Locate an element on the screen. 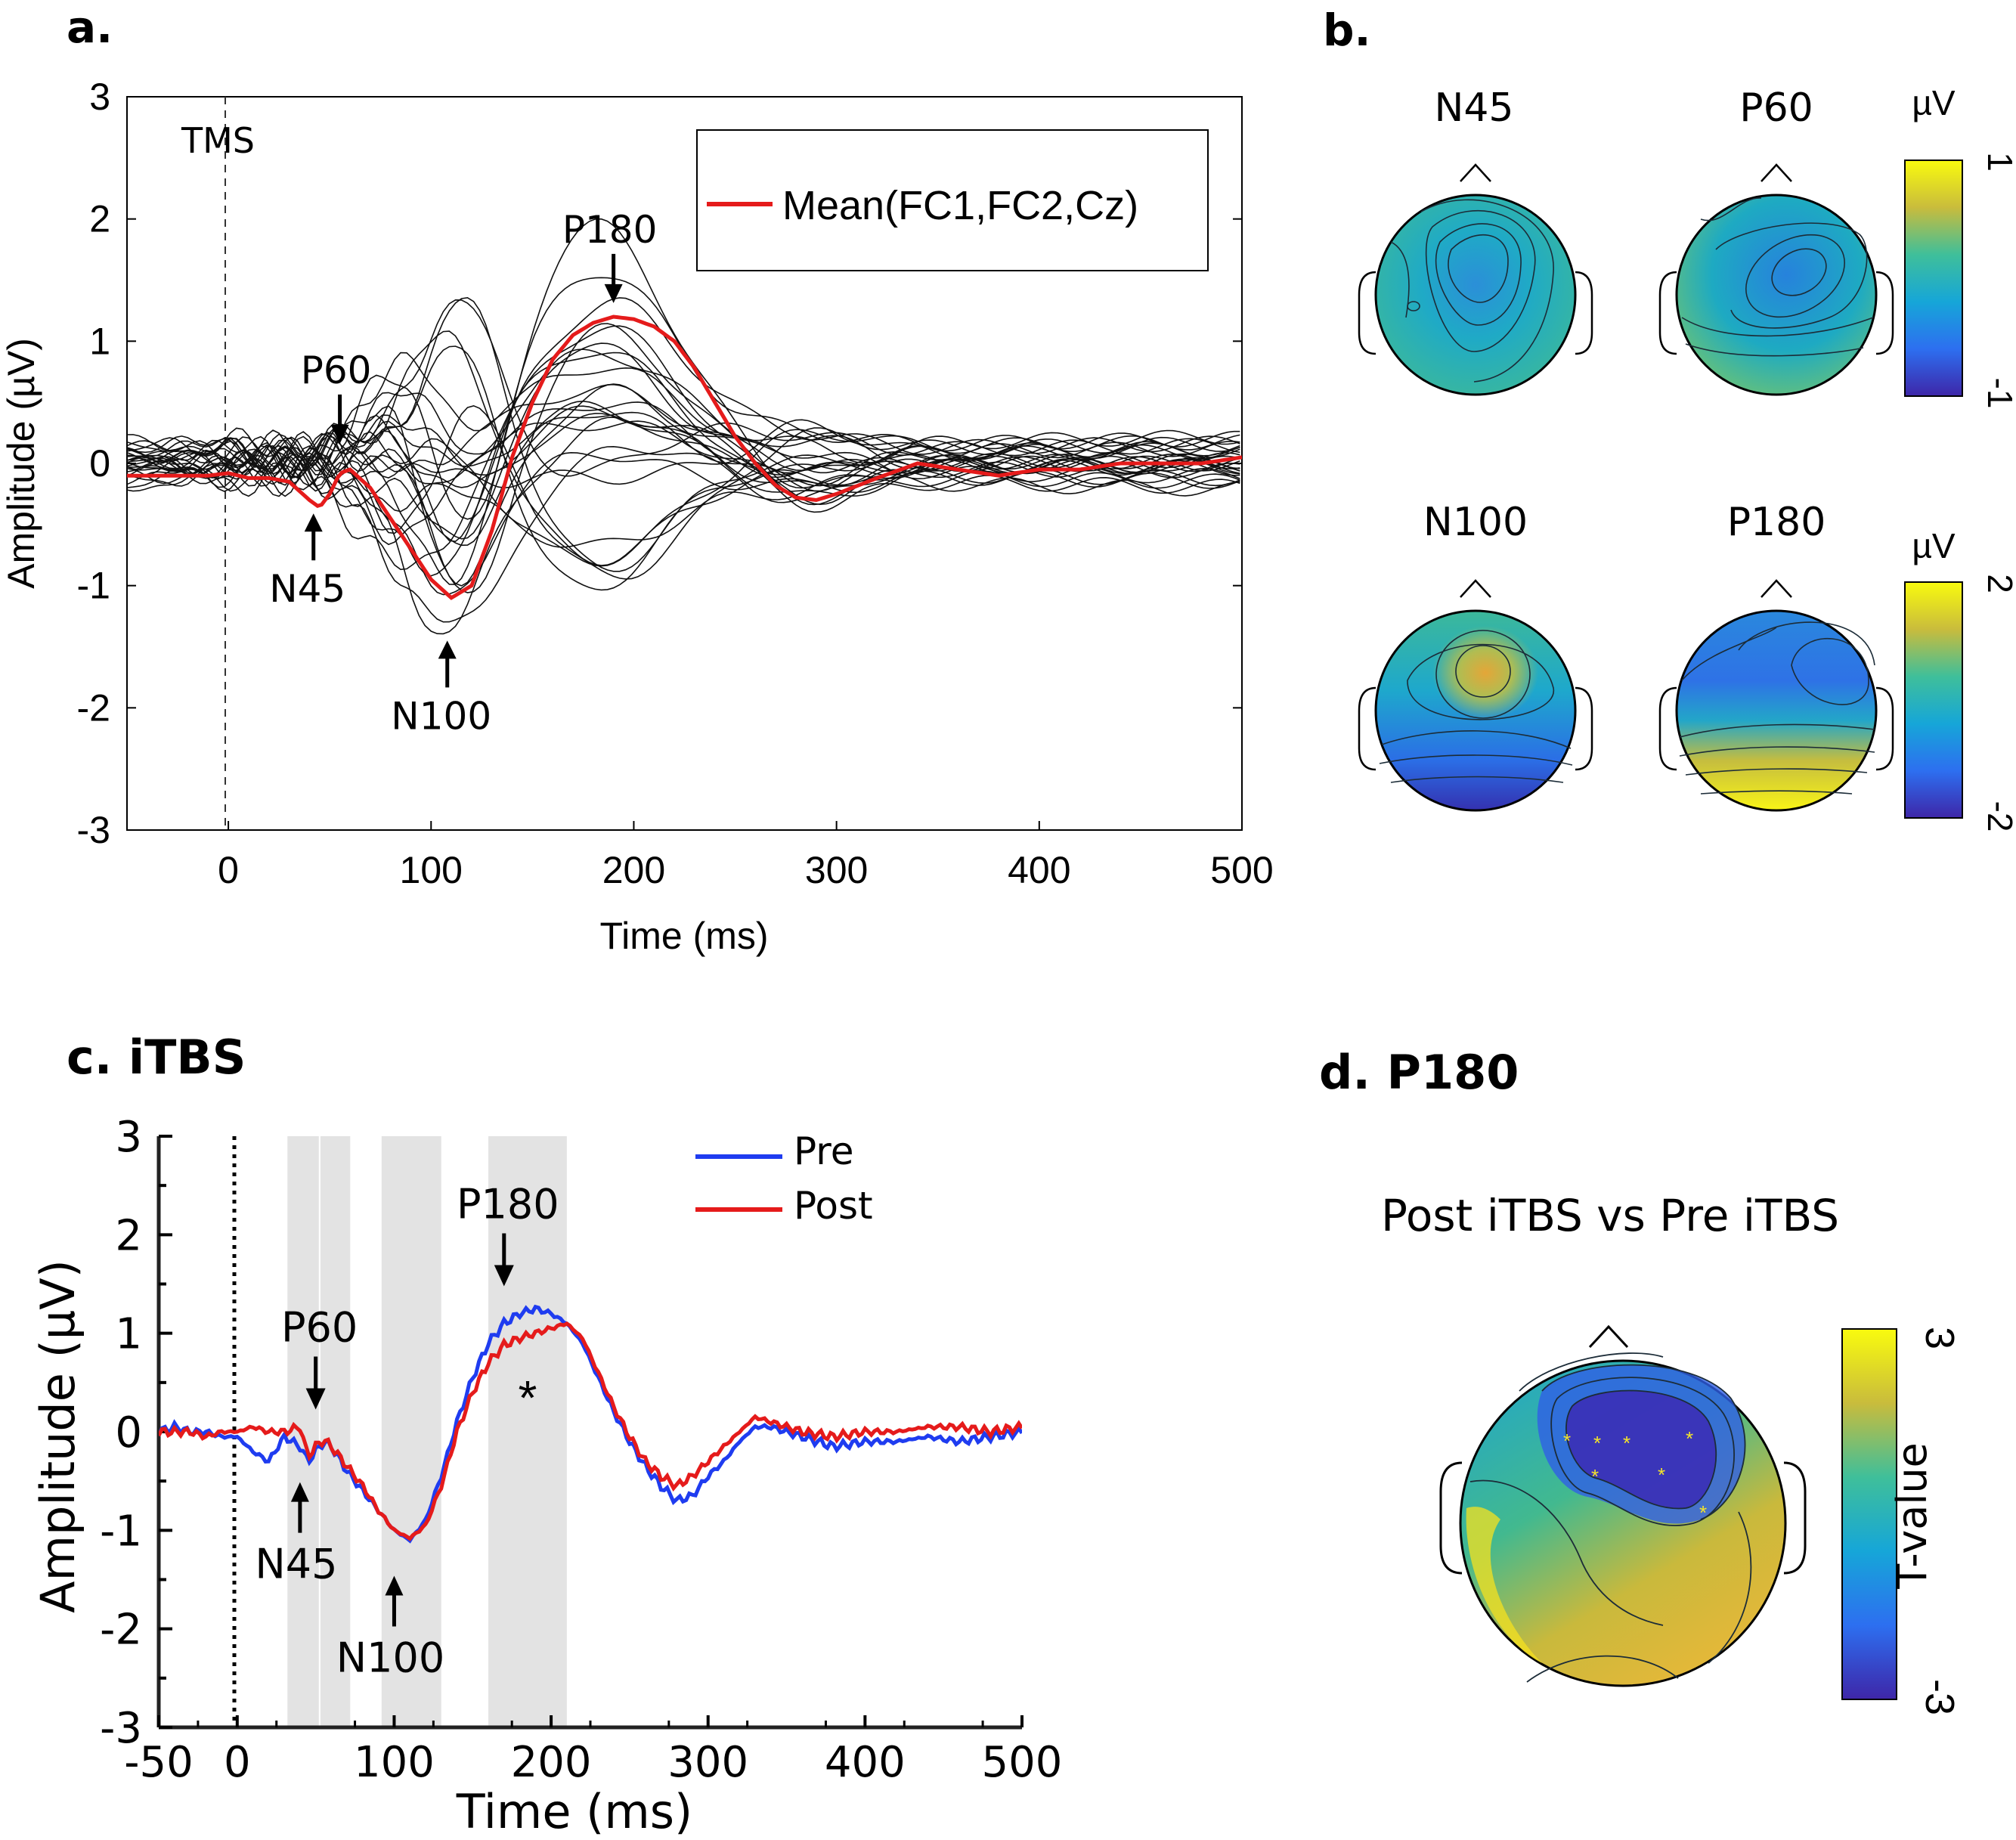 The width and height of the screenshot is (2016, 1840). topomap-p60-title: P60 is located at coordinates (1776, 108).